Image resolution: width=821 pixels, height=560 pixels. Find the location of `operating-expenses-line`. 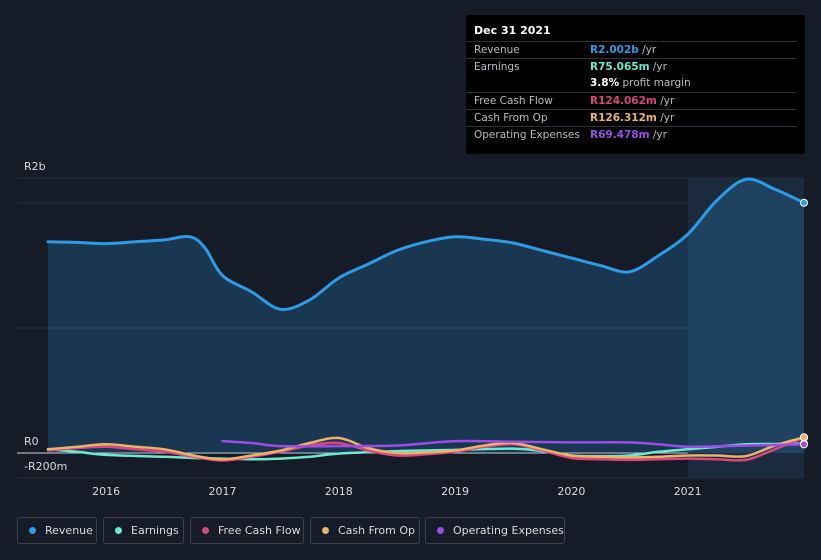

operating-expenses-line is located at coordinates (513, 444).